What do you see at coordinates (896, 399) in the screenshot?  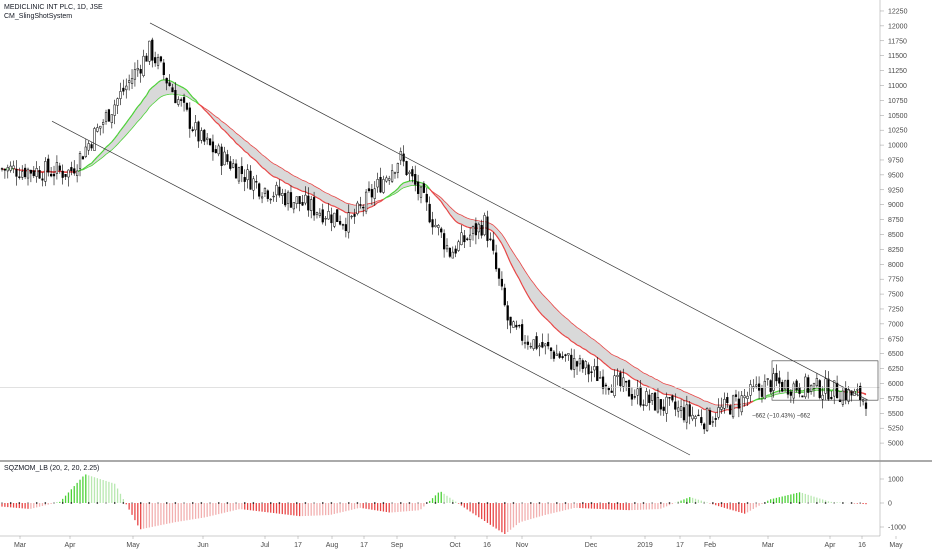 I see `price-tick-label: 5750` at bounding box center [896, 399].